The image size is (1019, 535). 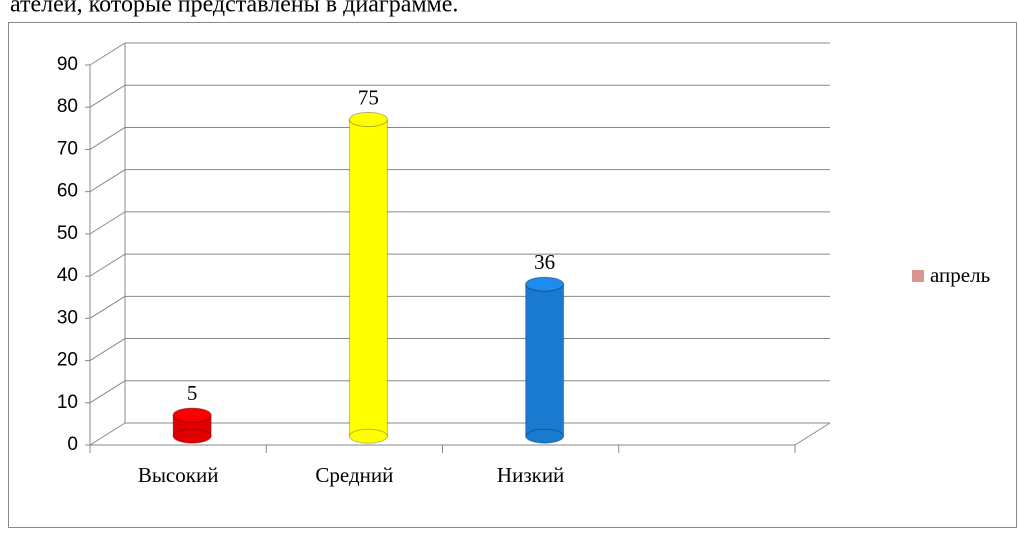 I want to click on legend-swatch, so click(x=918, y=276).